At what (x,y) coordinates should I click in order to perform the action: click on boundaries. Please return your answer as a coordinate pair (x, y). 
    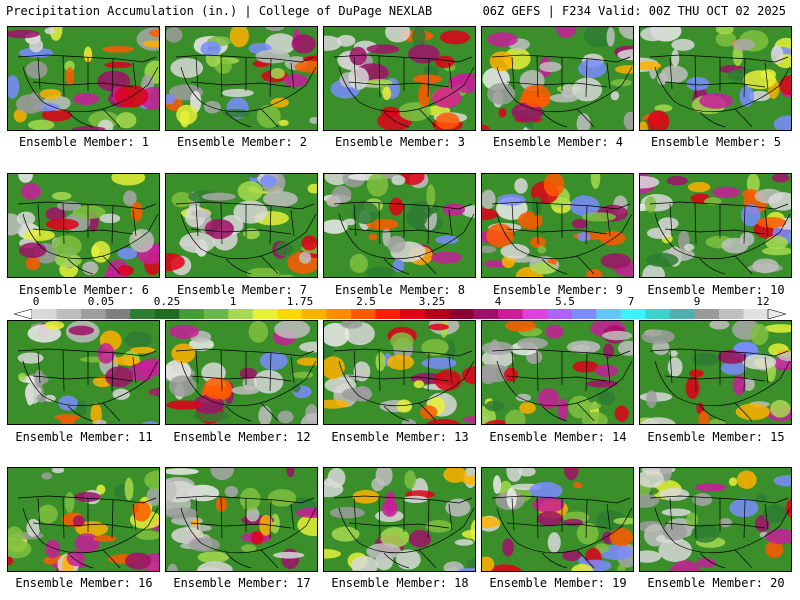
    Looking at the image, I should click on (404, 385).